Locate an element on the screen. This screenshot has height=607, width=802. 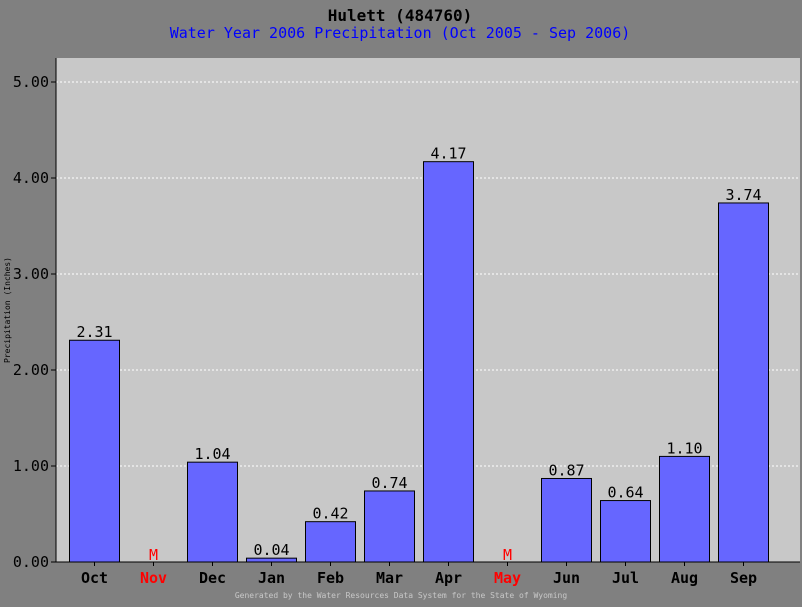
y-tick-label: 3.00 is located at coordinates (31, 274).